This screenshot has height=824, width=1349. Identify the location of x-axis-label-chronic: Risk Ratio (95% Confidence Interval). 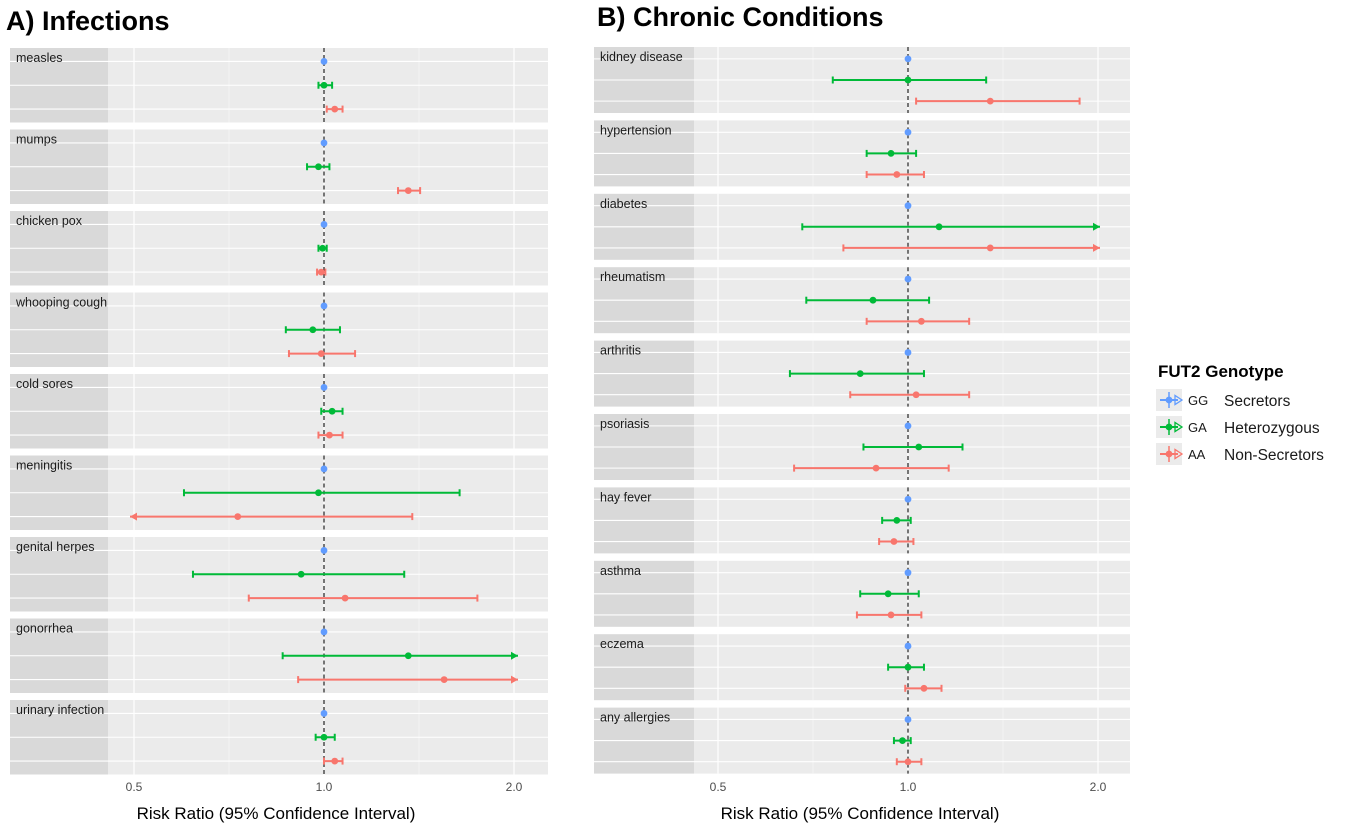
(860, 813).